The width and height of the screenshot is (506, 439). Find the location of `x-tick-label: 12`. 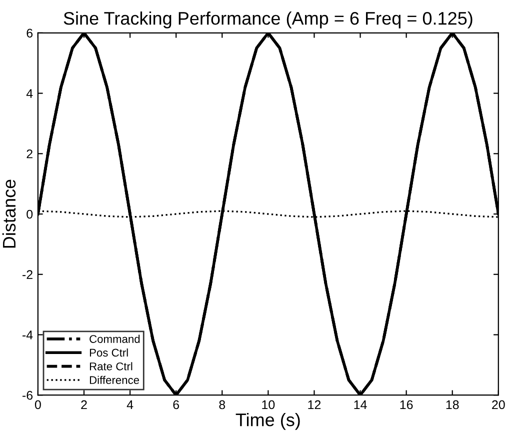

x-tick-label: 12 is located at coordinates (314, 405).